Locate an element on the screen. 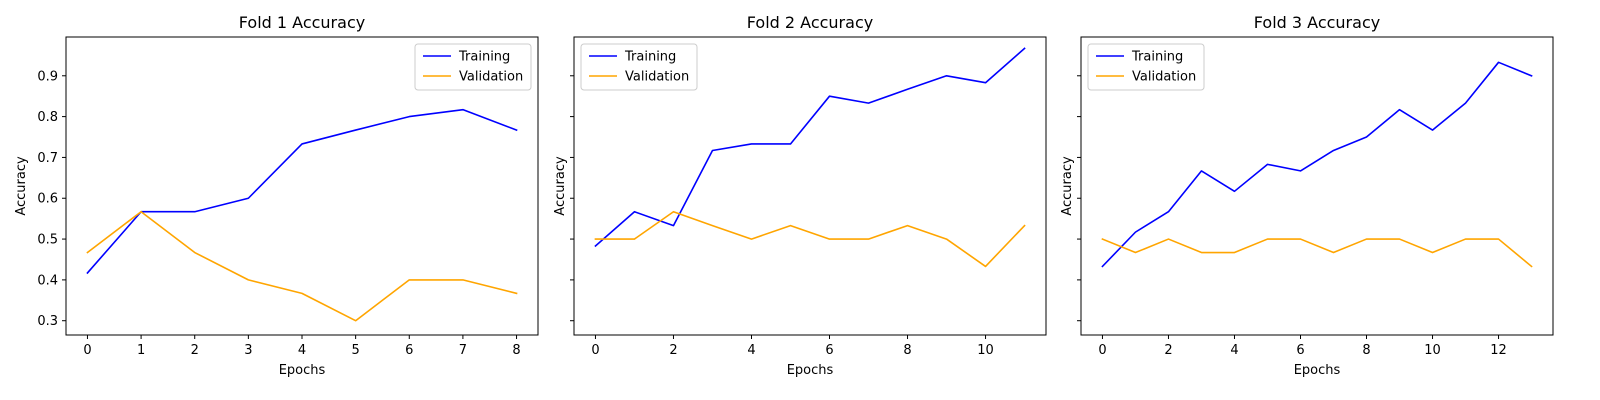 The width and height of the screenshot is (1600, 400). x-tick-label: 12 is located at coordinates (1498, 350).